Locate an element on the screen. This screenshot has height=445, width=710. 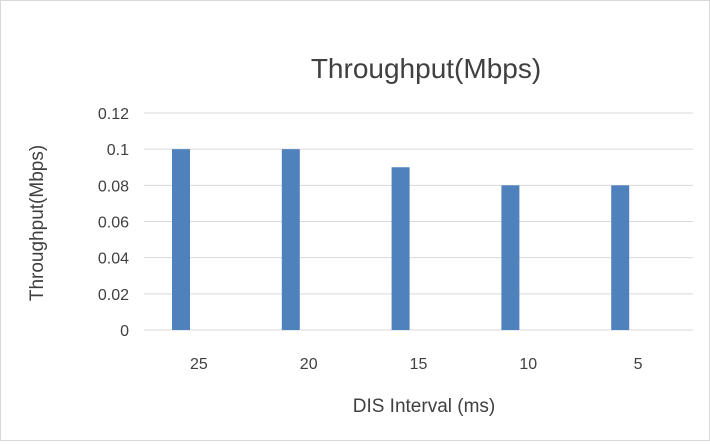
chart-title: Throughput(Mbps) is located at coordinates (426, 68).